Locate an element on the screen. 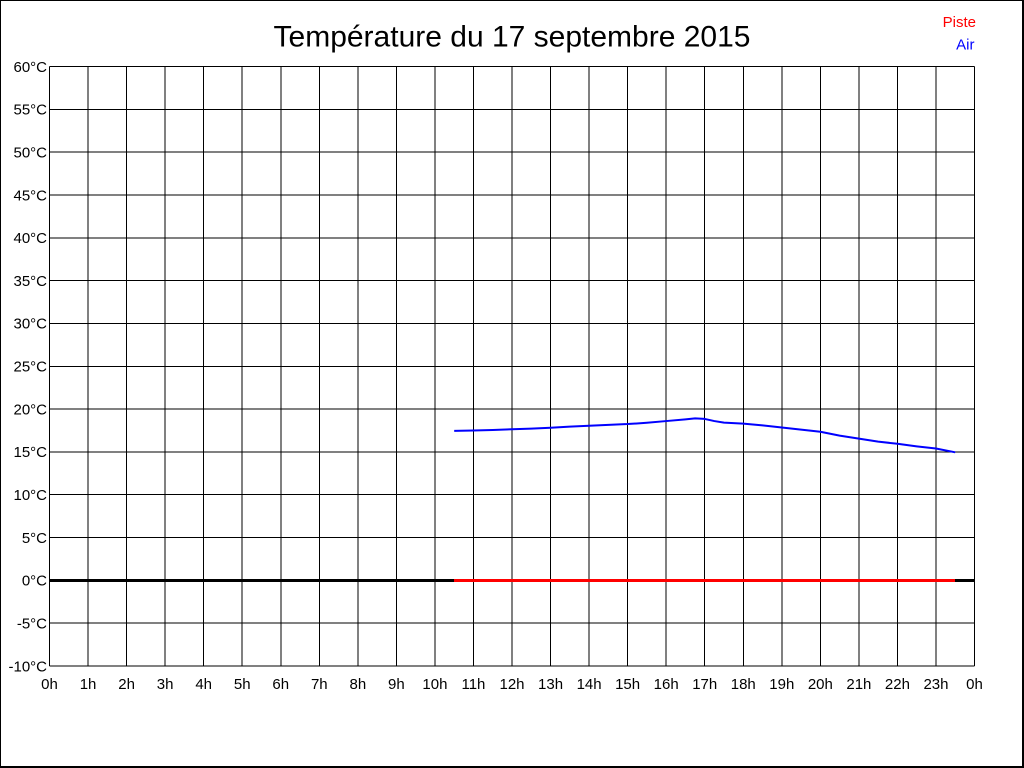  svg-text: Air is located at coordinates (965, 44).